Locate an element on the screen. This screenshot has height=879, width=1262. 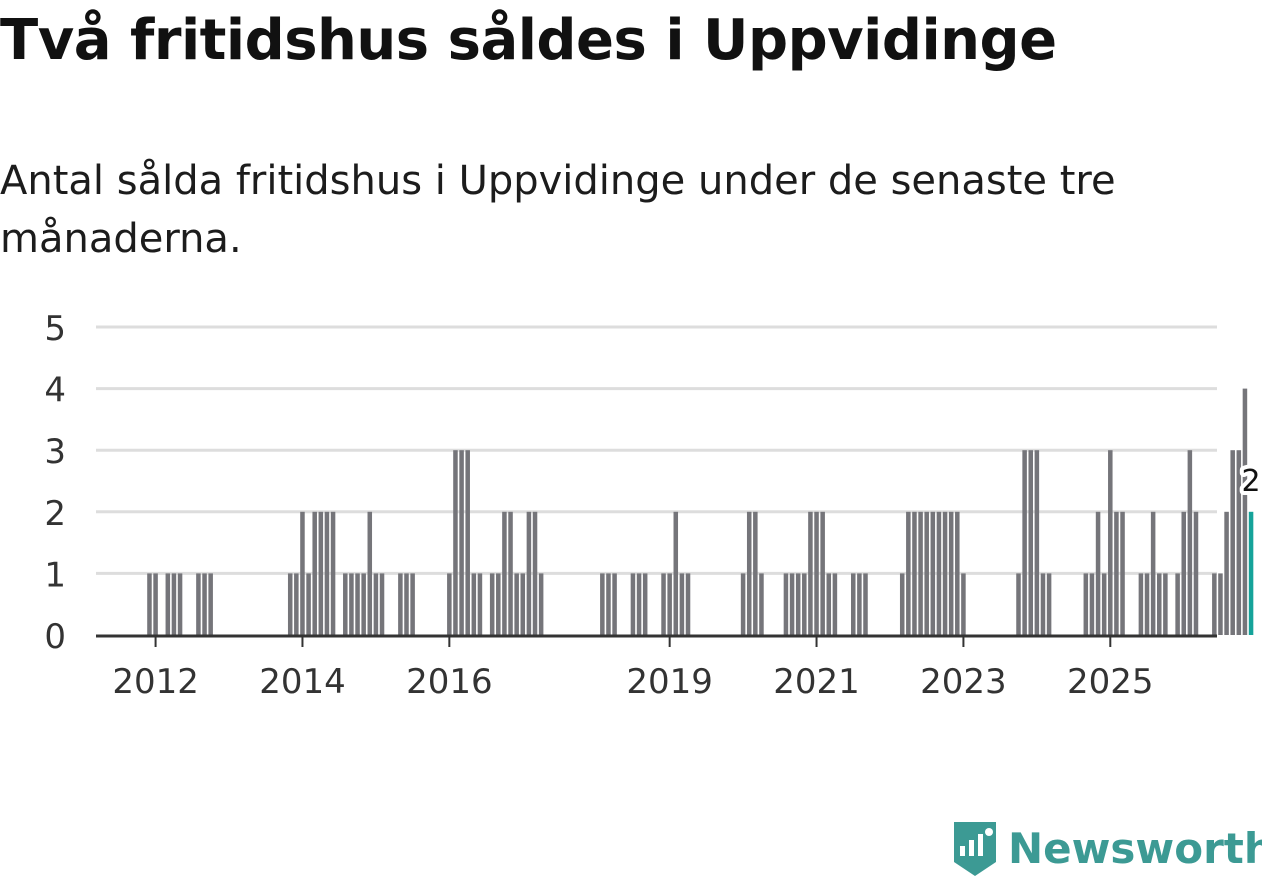
value-label: 2 is located at coordinates (1250, 481).